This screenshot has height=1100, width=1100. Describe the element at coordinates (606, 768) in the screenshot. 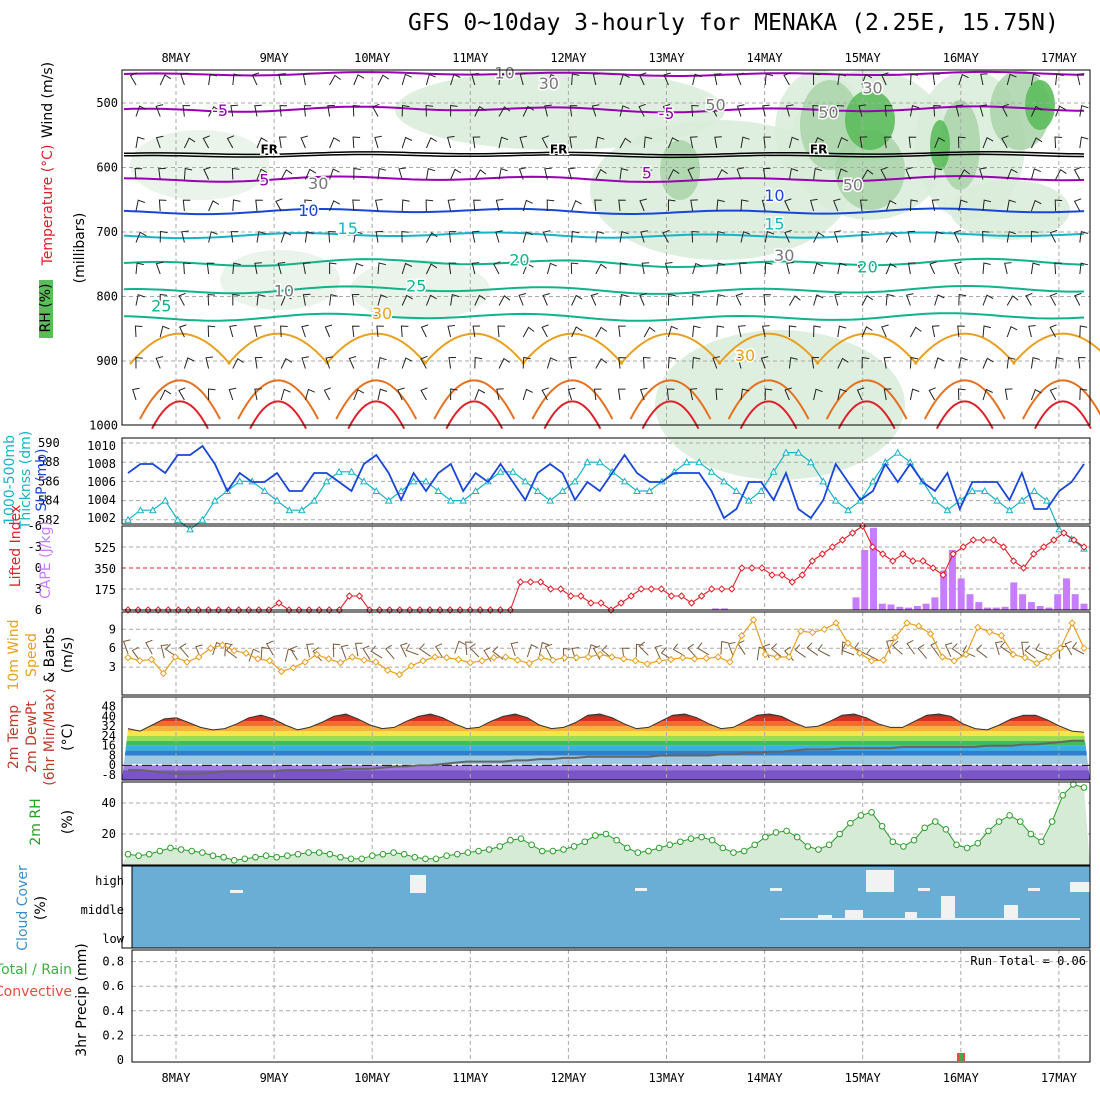

I see `temp-band` at that location.